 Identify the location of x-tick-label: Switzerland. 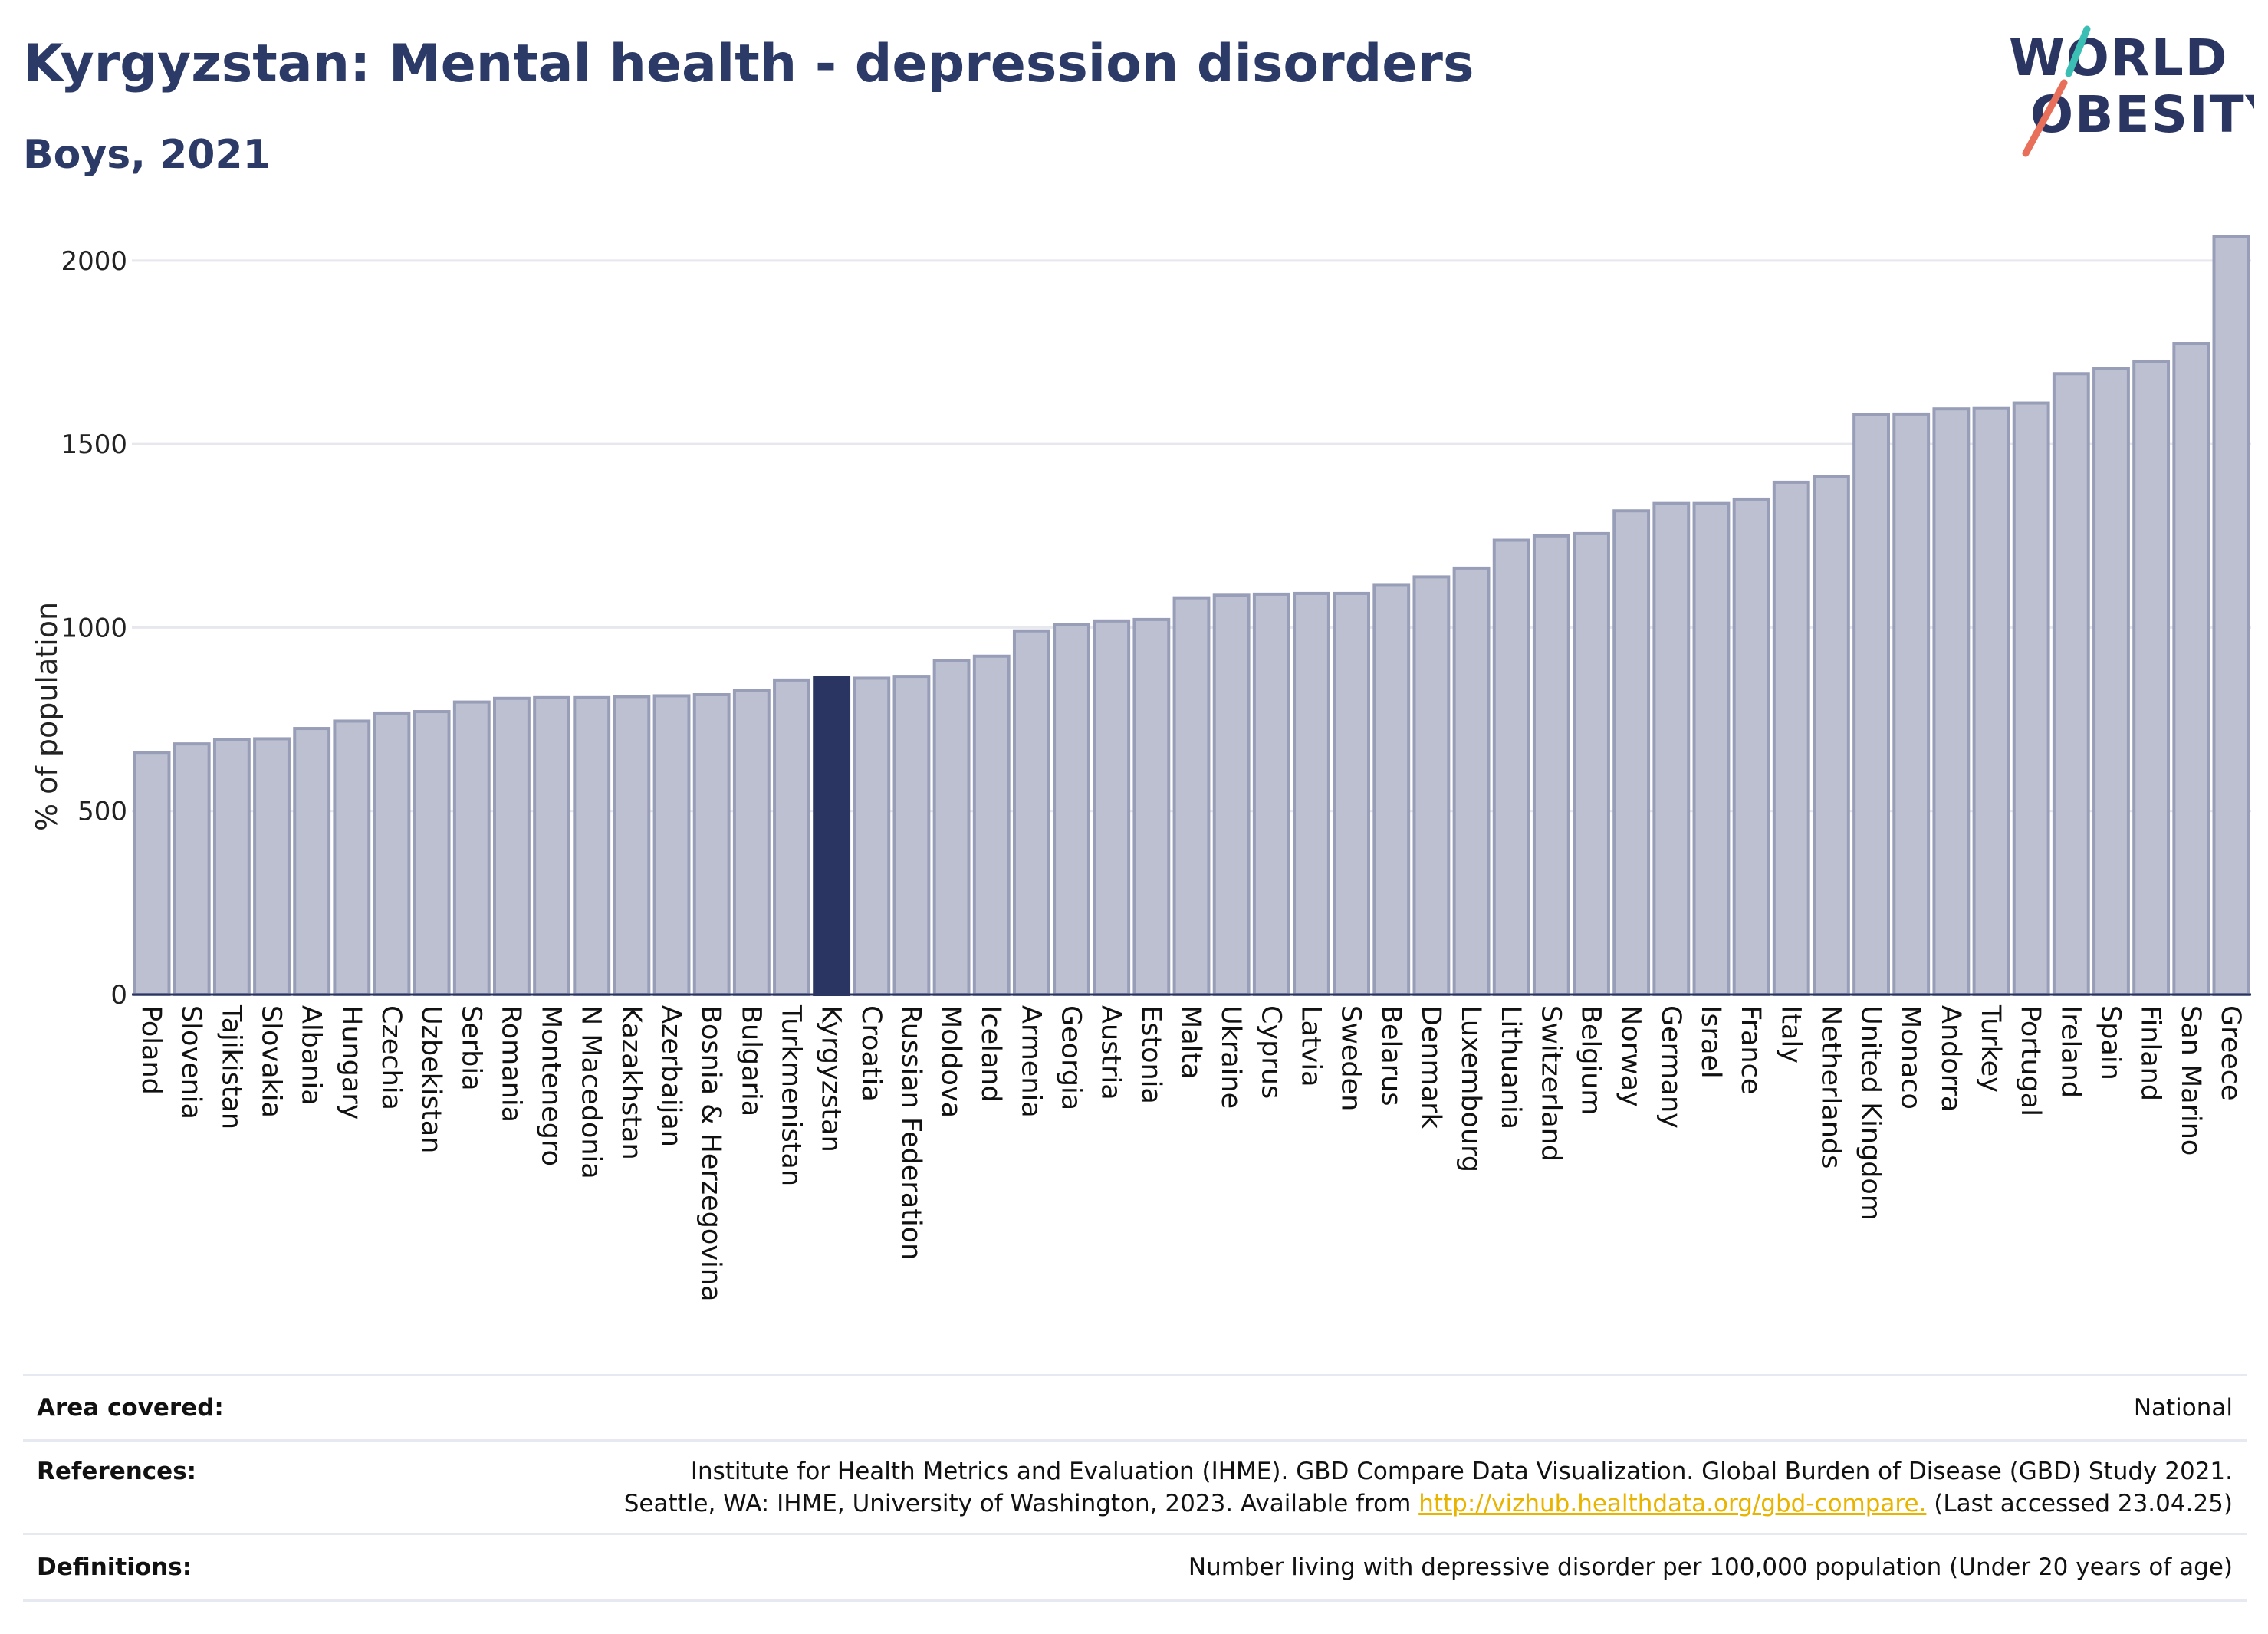
(1550, 1084).